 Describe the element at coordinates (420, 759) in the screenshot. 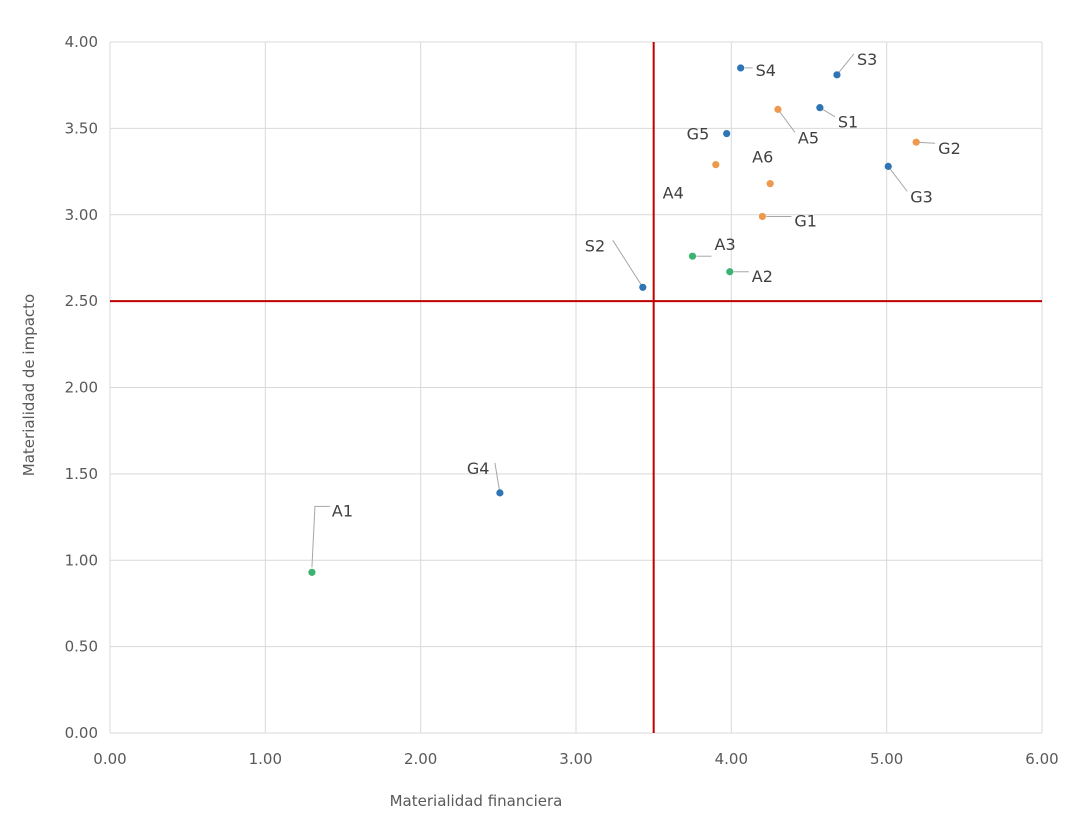

I see `x-tick-label: 2.00` at that location.